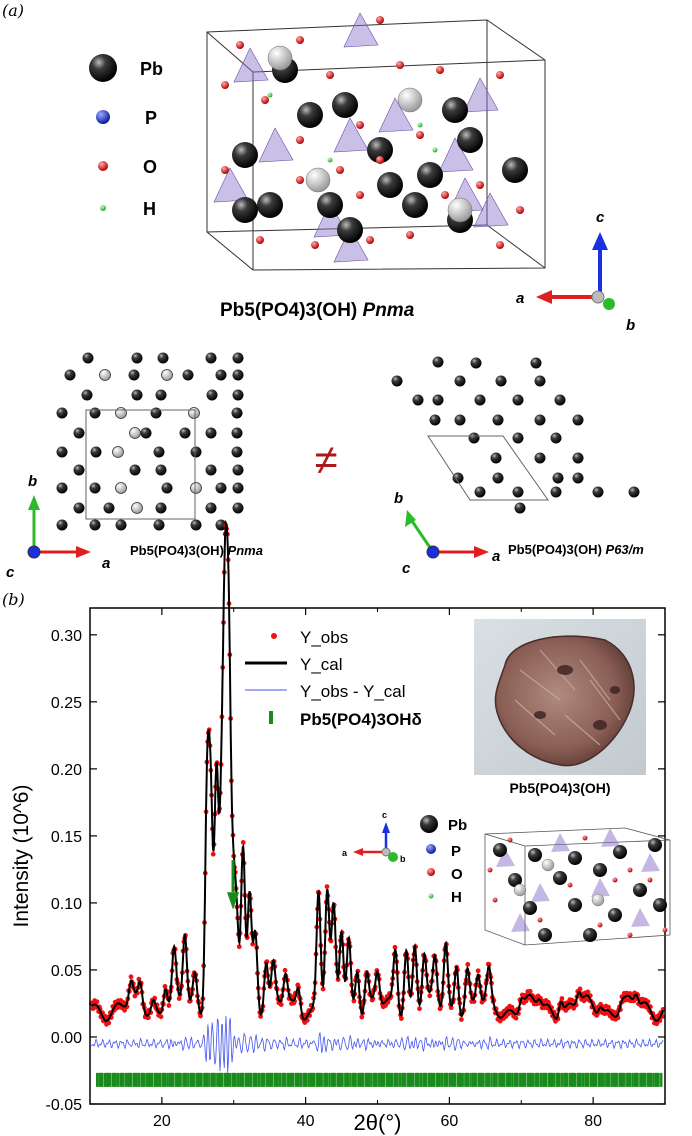  What do you see at coordinates (66, 1038) in the screenshot?
I see `y-tick-label: 0.00` at bounding box center [66, 1038].